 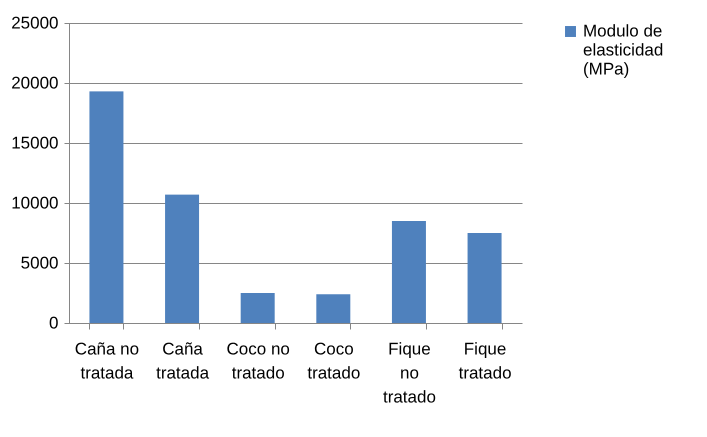 What do you see at coordinates (258, 361) in the screenshot?
I see `x-tick-label: Coco no tratado` at bounding box center [258, 361].